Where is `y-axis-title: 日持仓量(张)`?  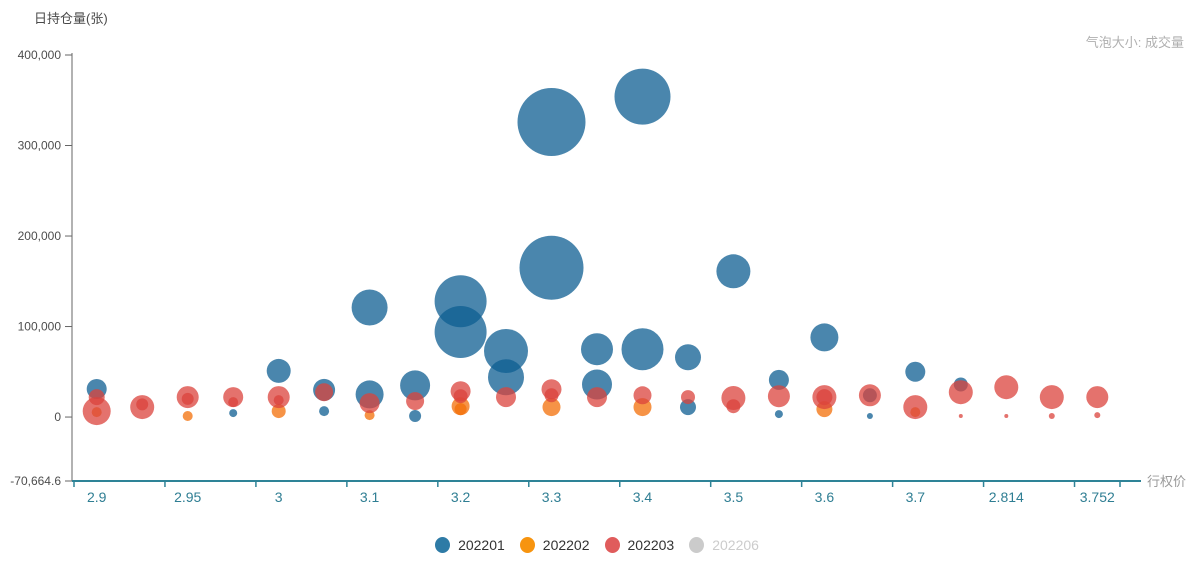 y-axis-title: 日持仓量(张) is located at coordinates (71, 18).